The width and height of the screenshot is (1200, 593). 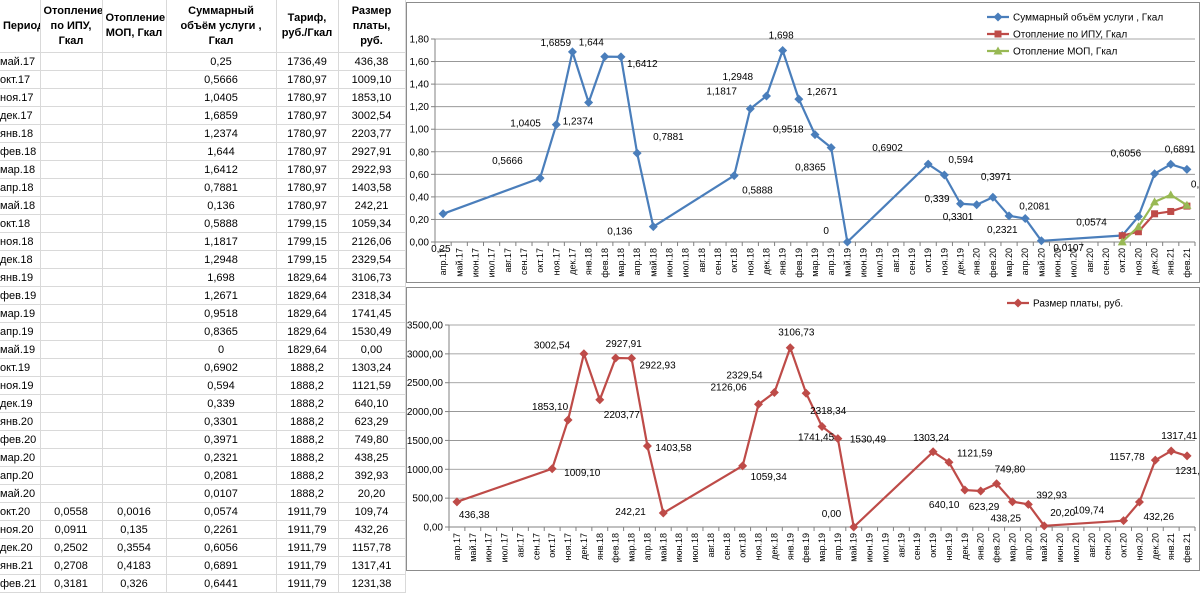 What do you see at coordinates (134, 547) in the screenshot?
I see `cell-mop: 0,3554` at bounding box center [134, 547].